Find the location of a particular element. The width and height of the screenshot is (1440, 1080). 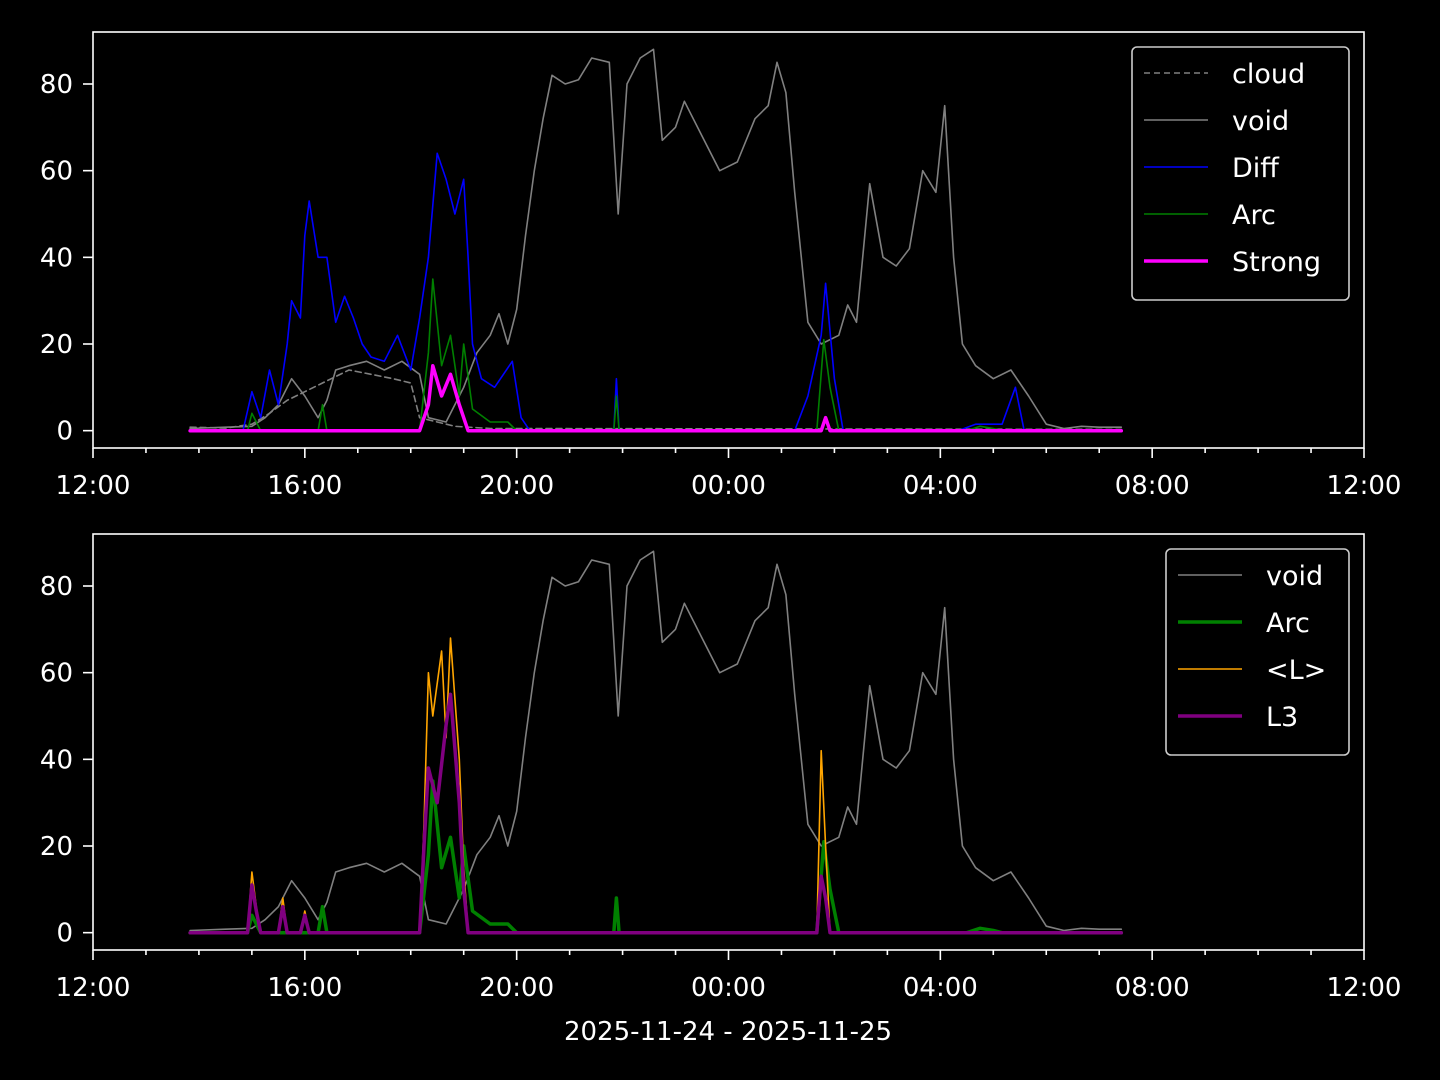

top-chart-legend-label-void: void is located at coordinates (1260, 121).